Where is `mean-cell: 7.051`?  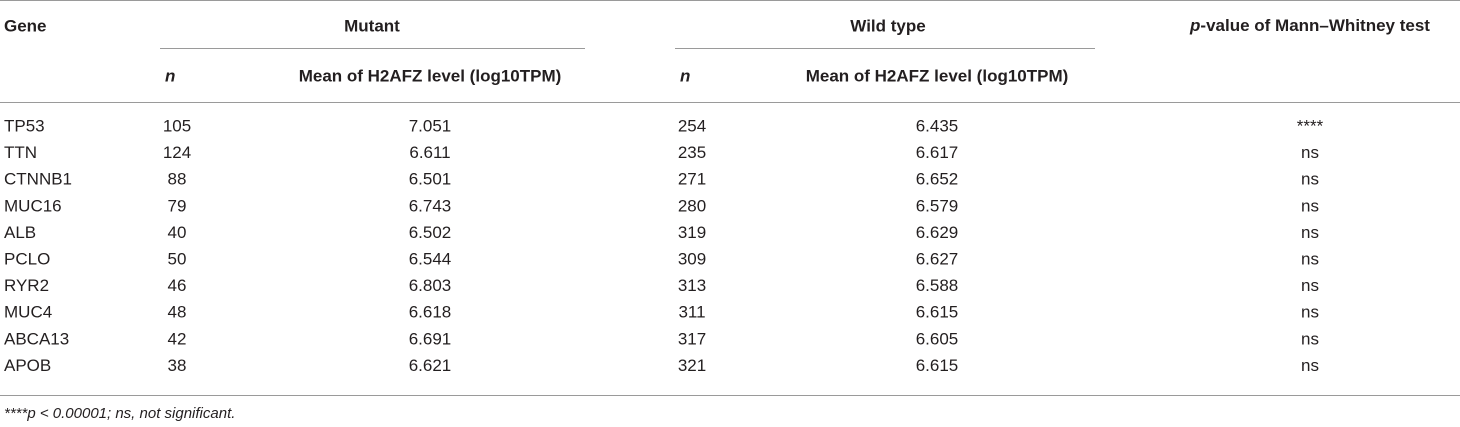 mean-cell: 7.051 is located at coordinates (430, 125).